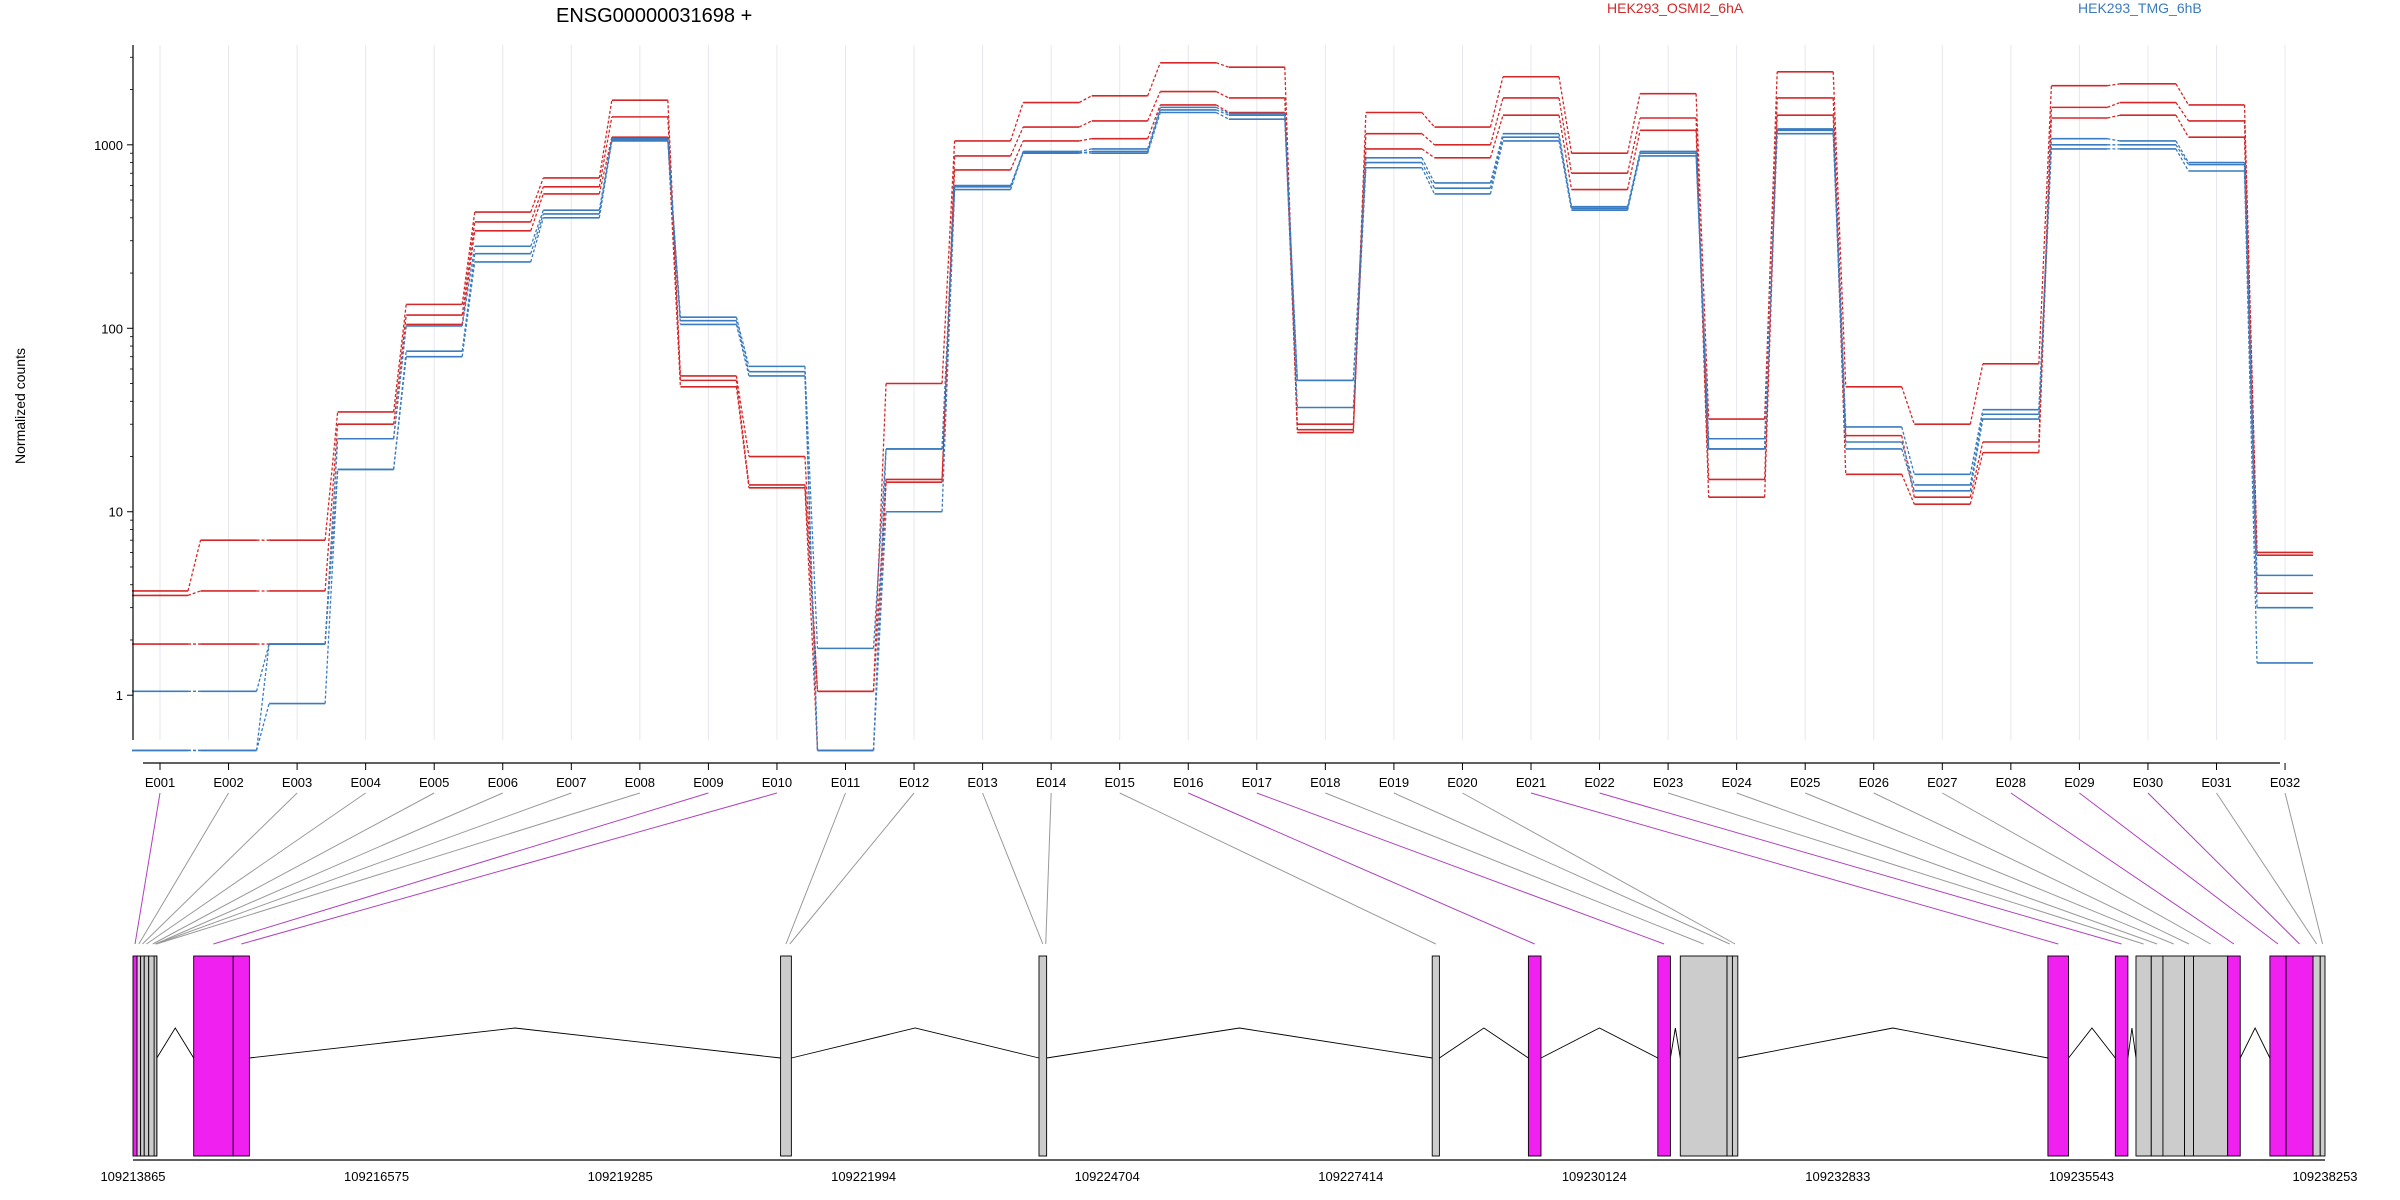  What do you see at coordinates (2324, 1176) in the screenshot?
I see `genomic-coordinate-label: 109238253` at bounding box center [2324, 1176].